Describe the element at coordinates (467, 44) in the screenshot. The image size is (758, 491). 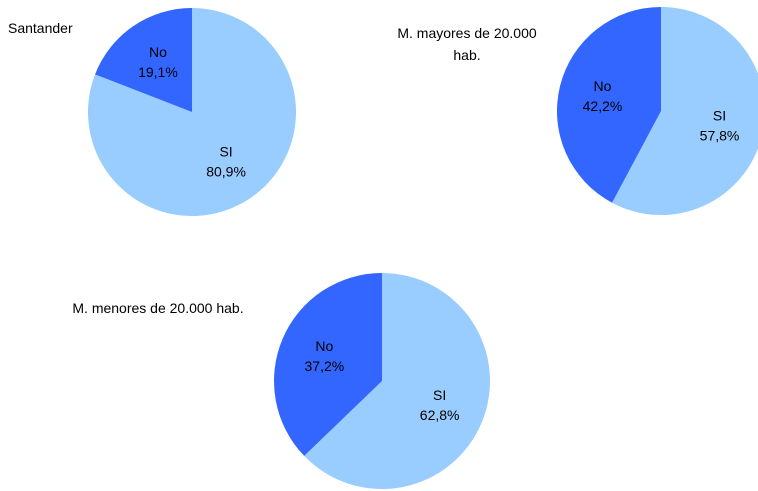
I see `chart-title: M. mayores de 20.000 hab.` at that location.